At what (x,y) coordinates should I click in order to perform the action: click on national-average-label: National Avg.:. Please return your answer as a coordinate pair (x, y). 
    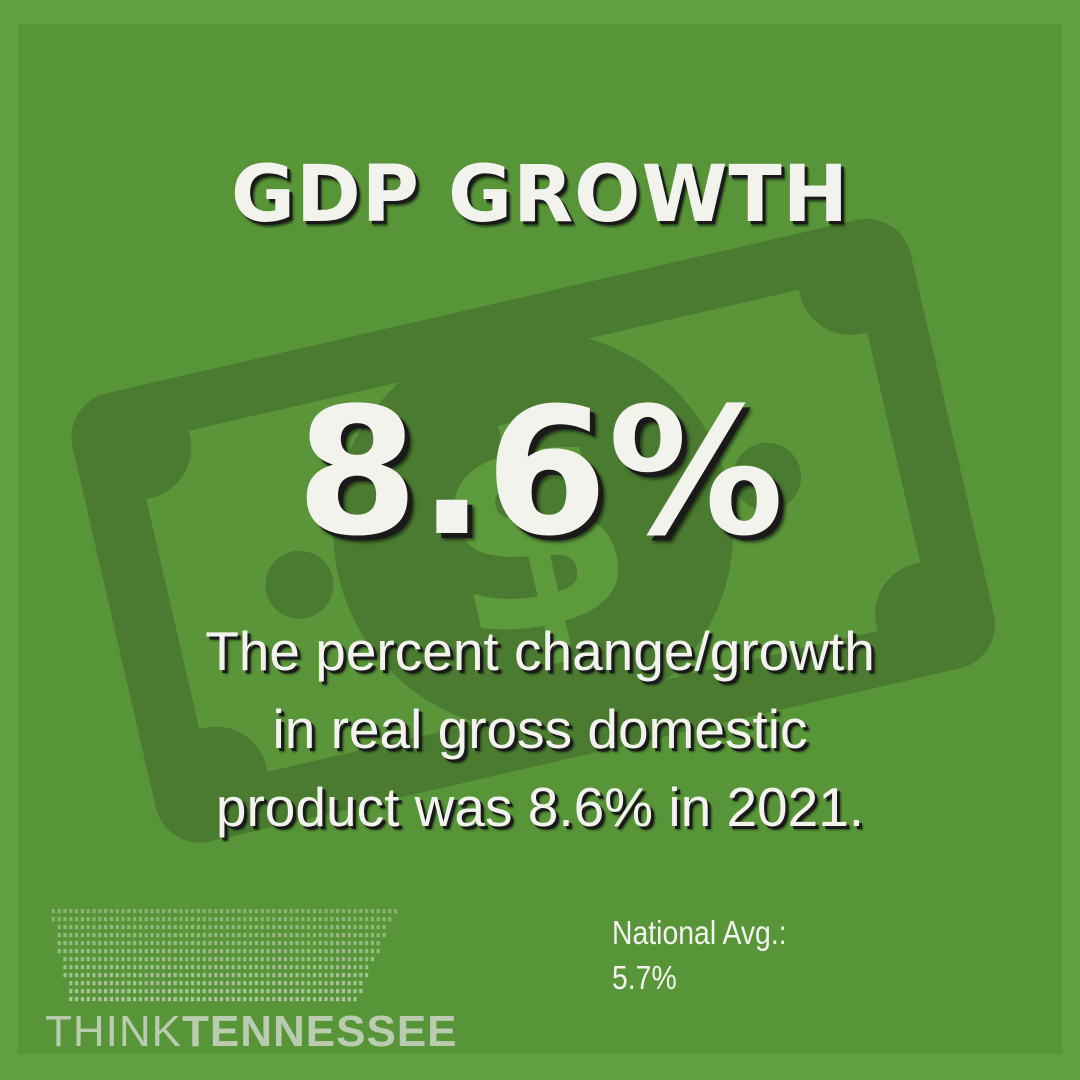
    Looking at the image, I should click on (699, 932).